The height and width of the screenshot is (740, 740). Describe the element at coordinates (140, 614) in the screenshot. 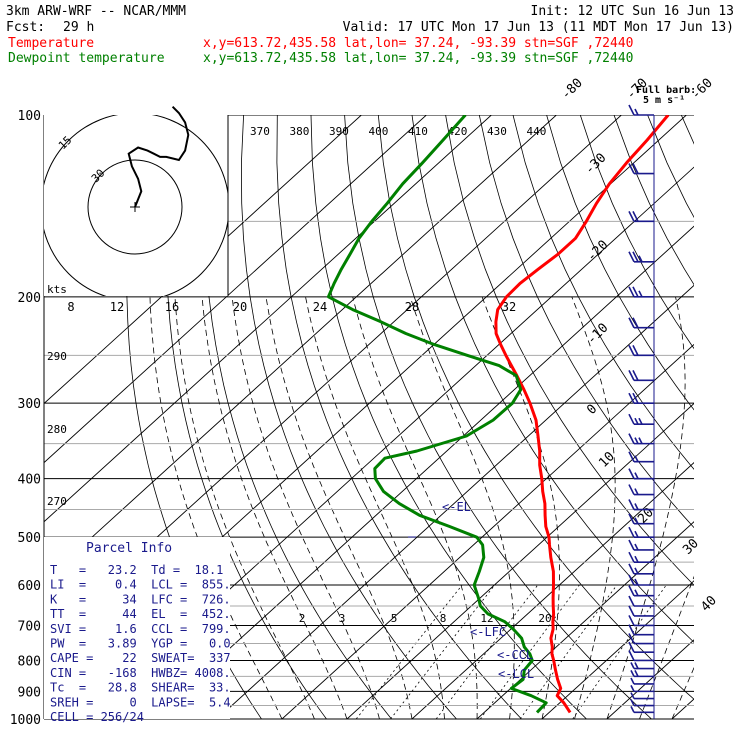

I see `parcel-info-row: TT = 44 EL = 452.` at that location.